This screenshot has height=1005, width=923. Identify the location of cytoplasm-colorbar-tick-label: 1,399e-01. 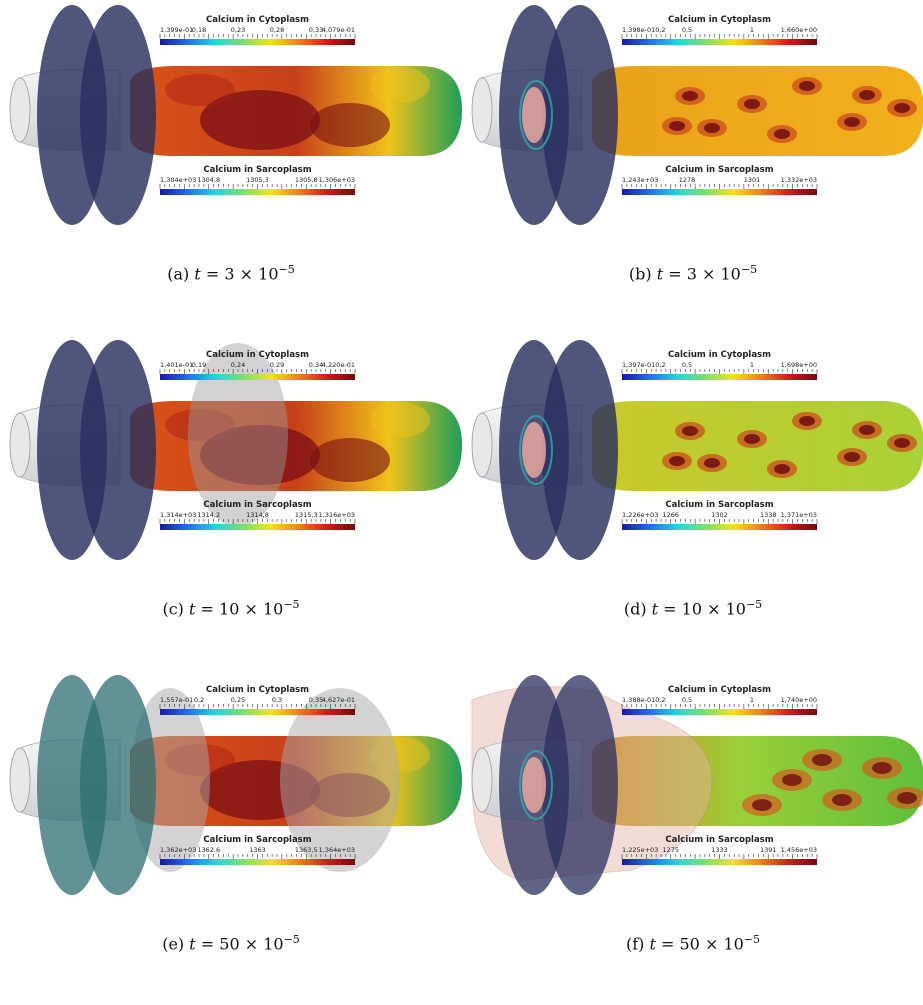
(176, 30).